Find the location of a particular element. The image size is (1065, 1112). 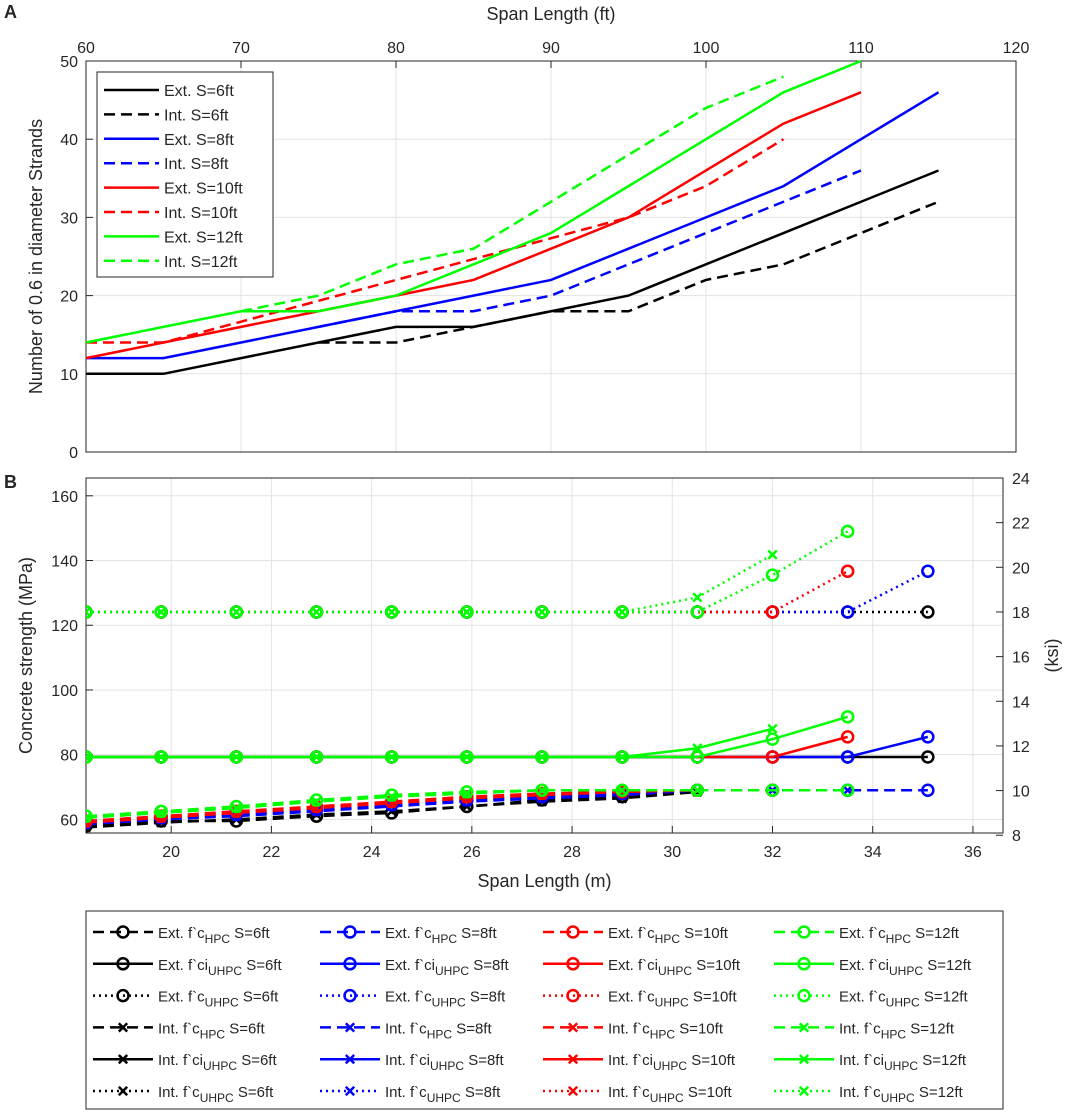

legend-b-label: Int. f`cUHPC S=6ft is located at coordinates (216, 1094).